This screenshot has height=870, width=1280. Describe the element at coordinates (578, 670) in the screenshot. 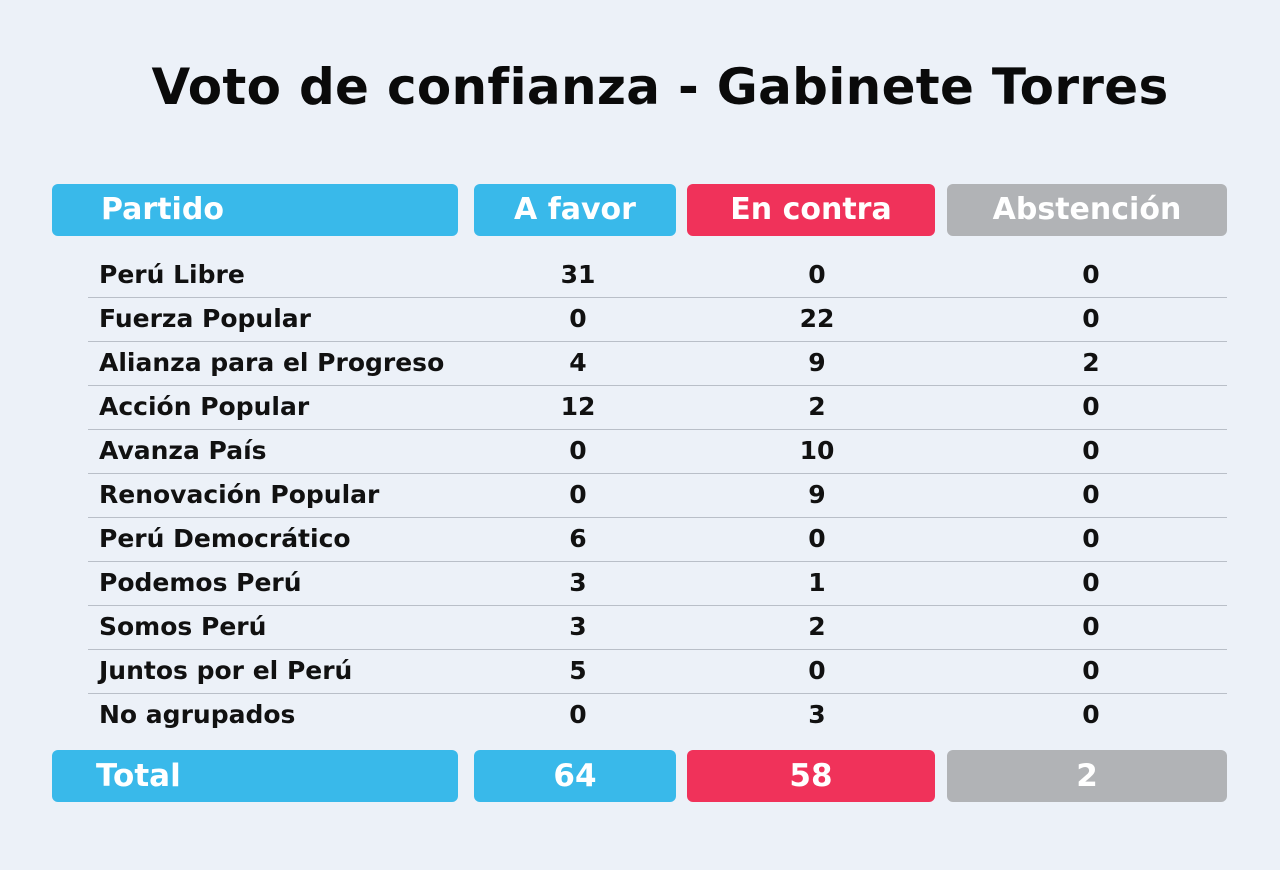

I see `vote-a-favor: 5` at that location.